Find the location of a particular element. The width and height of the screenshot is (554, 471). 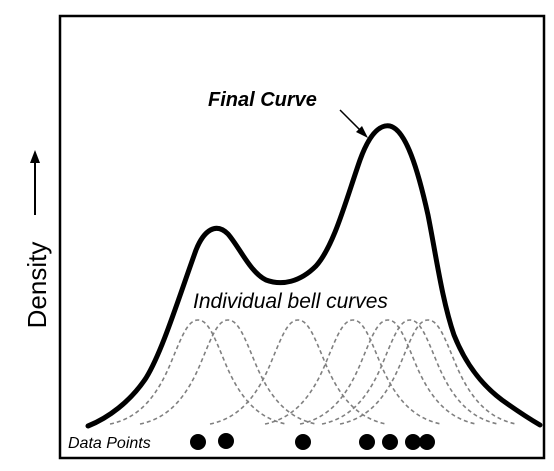

y-axis-label: Density is located at coordinates (37, 285).